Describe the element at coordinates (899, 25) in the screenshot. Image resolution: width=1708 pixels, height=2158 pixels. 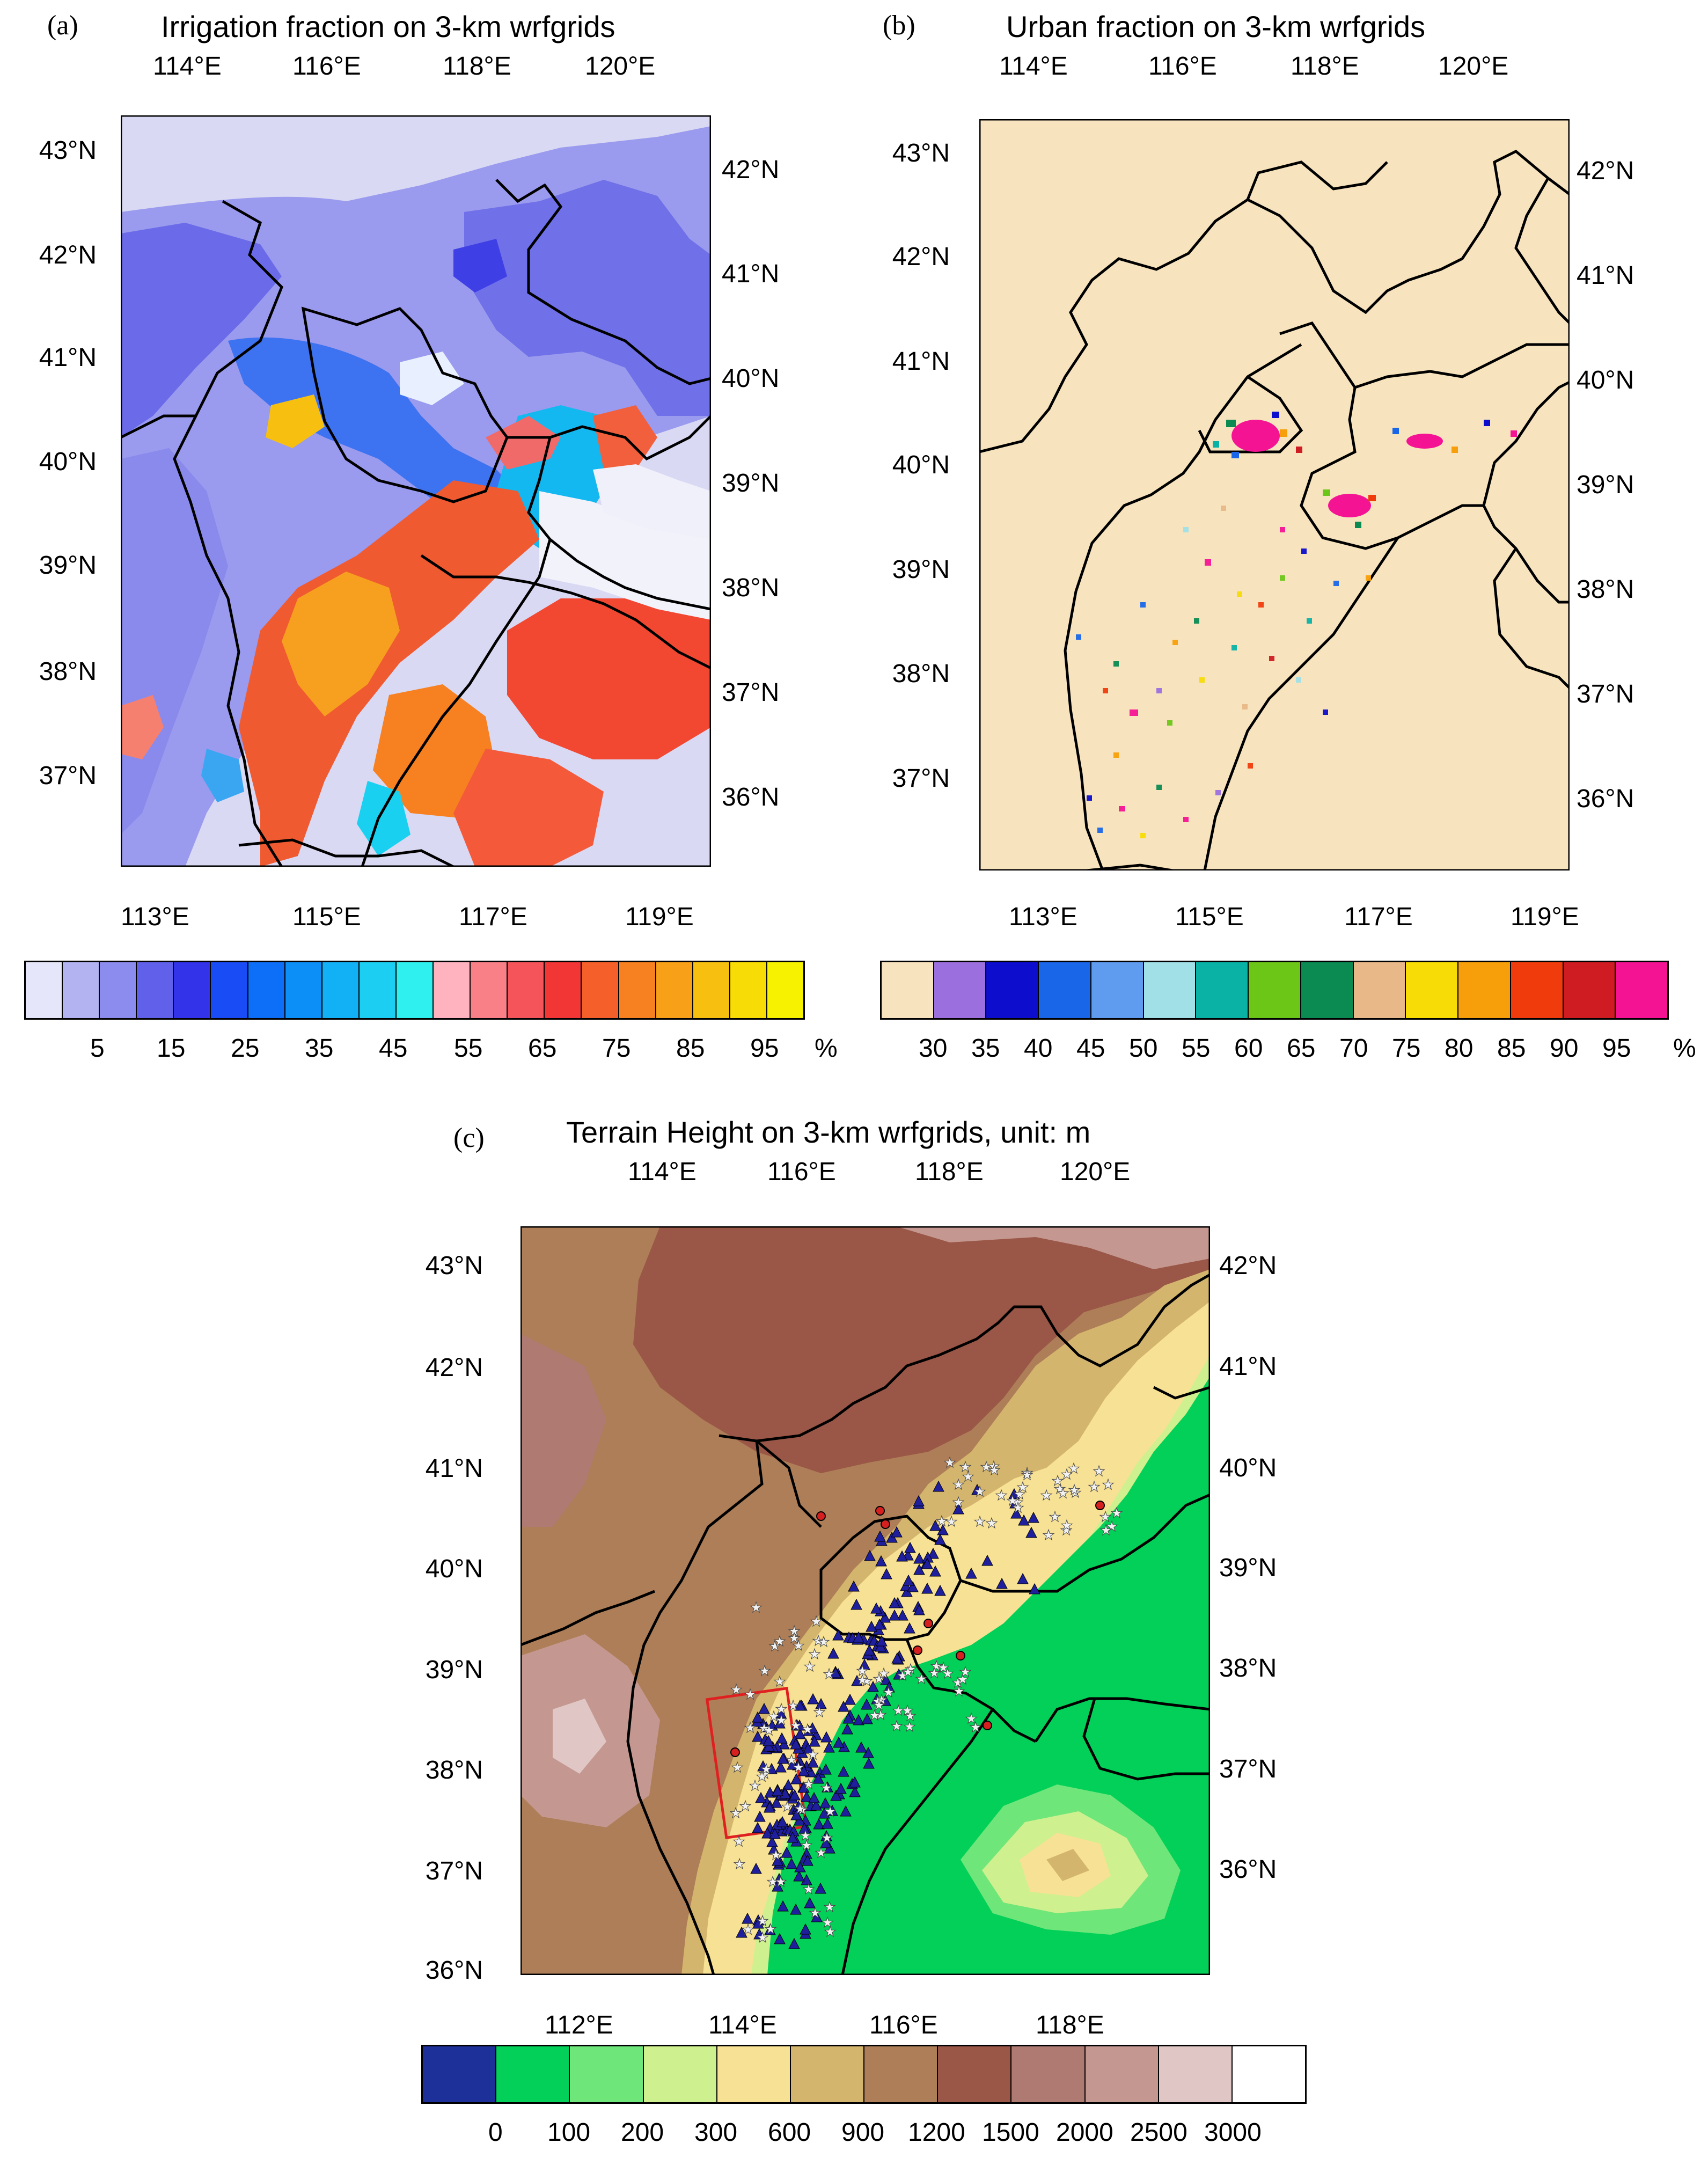
I see `panel-b-tag: (b)` at that location.